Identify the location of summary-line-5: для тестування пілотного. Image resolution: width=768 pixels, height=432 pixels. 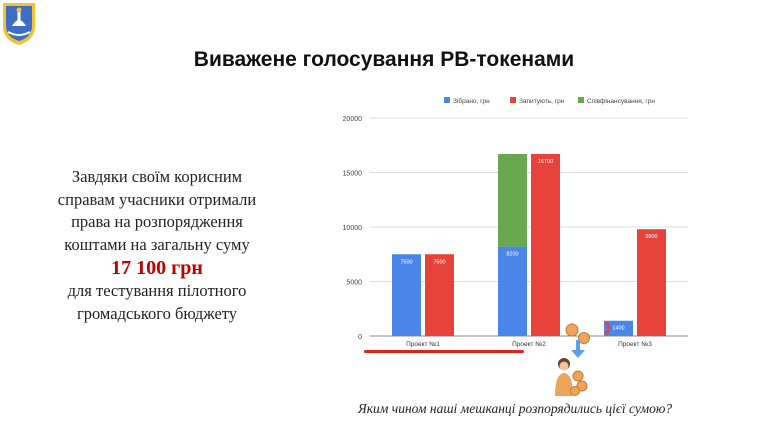
(157, 290).